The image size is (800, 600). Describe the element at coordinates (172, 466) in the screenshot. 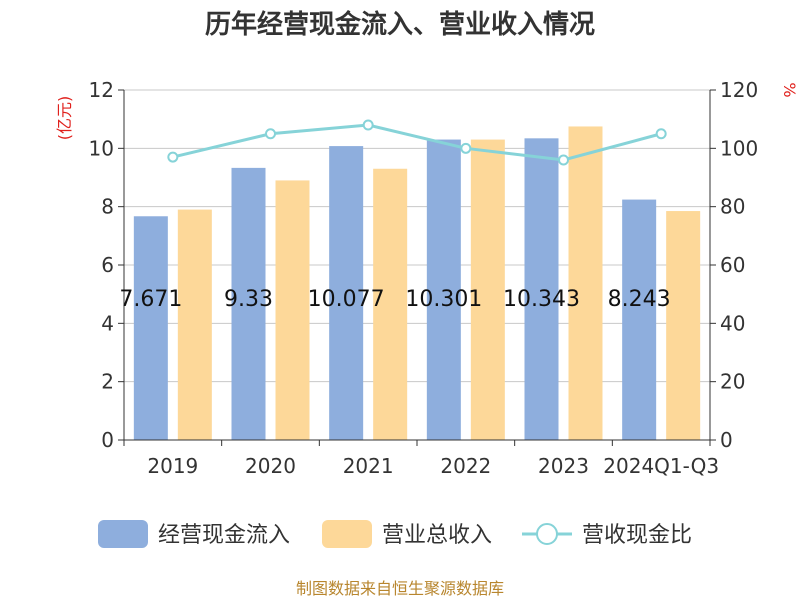

I see `x-tick-label: 2019` at that location.